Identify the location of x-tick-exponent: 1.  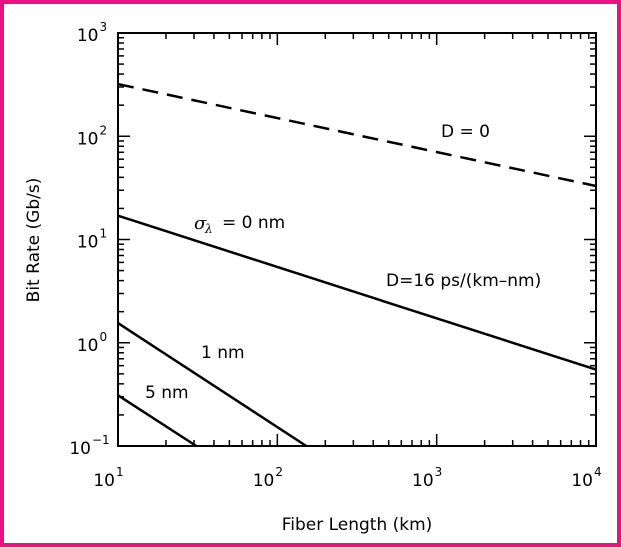
(120, 472).